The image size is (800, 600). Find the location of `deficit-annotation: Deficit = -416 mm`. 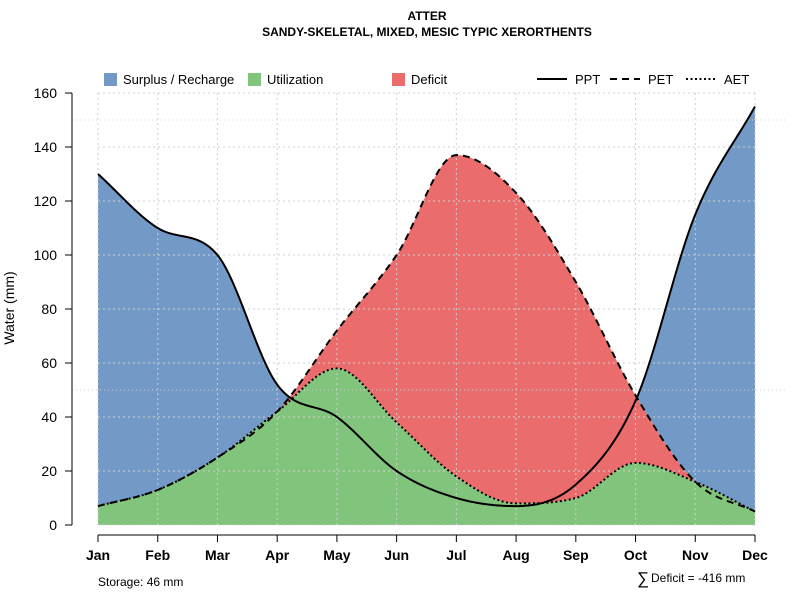

deficit-annotation: Deficit = -416 mm is located at coordinates (698, 578).